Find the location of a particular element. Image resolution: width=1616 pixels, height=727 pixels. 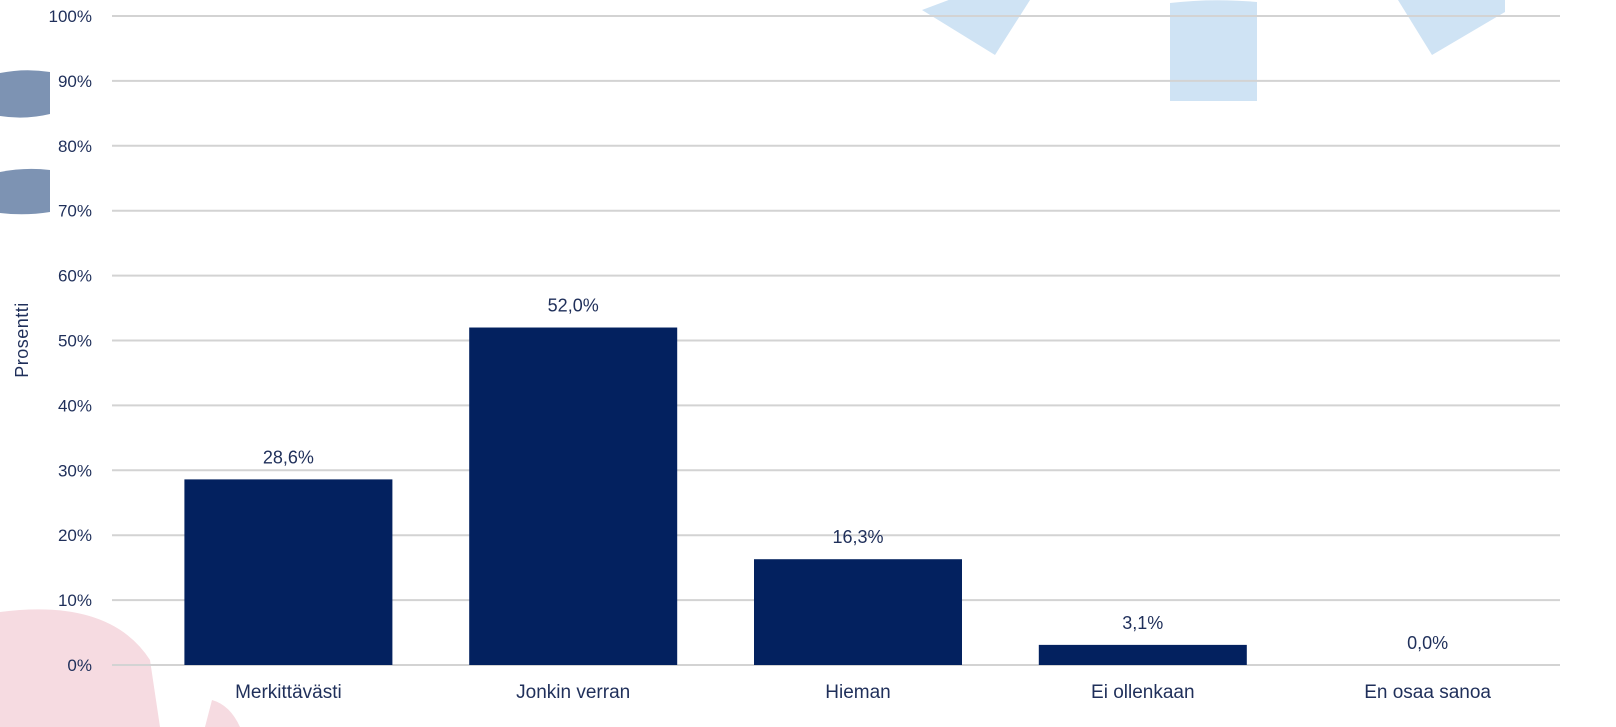

data-label: 16,3% is located at coordinates (857, 537).